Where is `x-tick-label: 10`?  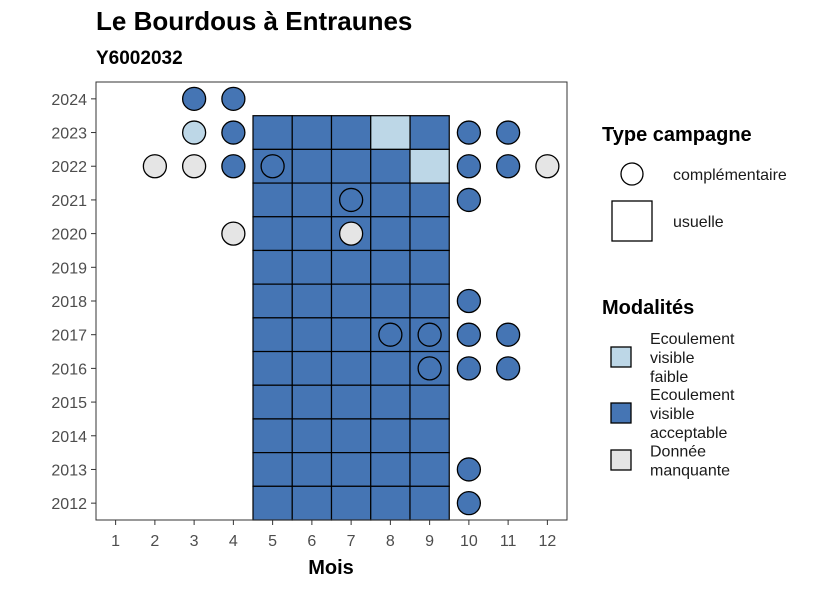
x-tick-label: 10 is located at coordinates (469, 541).